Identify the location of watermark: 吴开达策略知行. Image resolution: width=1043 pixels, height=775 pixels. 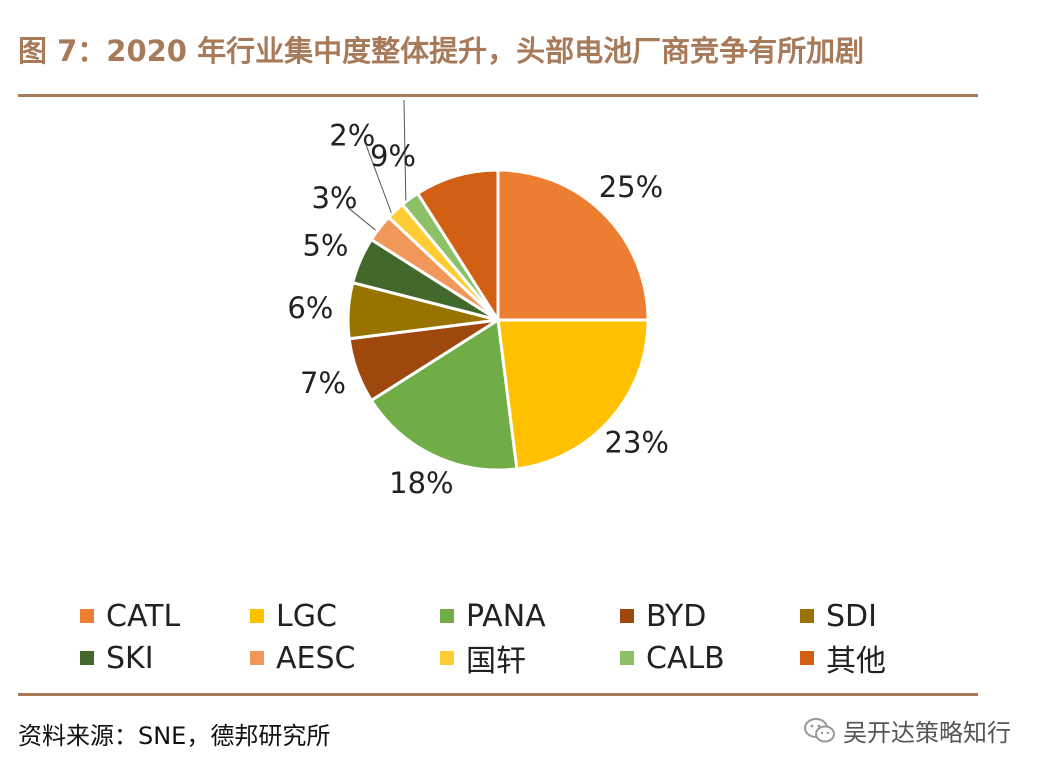
(907, 730).